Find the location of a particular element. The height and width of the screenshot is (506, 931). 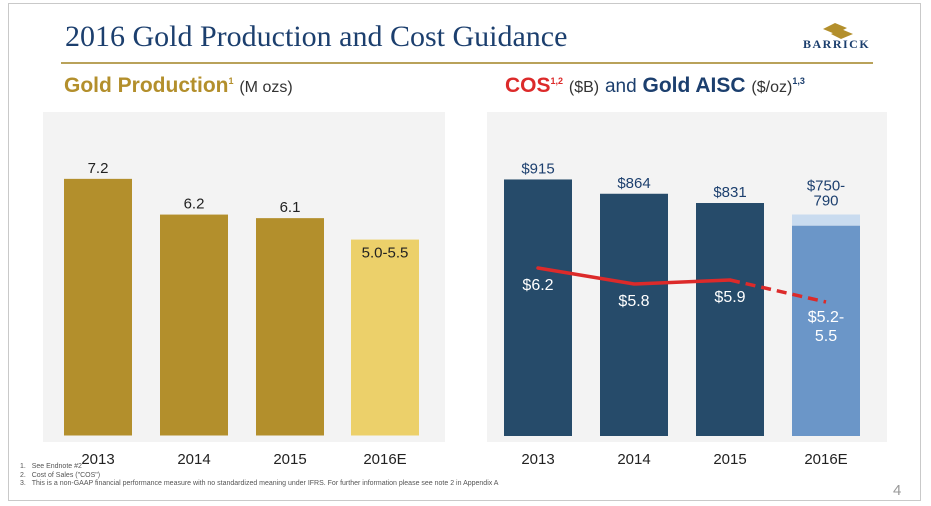

aisc-data-label-2014: $864 is located at coordinates (633, 183).